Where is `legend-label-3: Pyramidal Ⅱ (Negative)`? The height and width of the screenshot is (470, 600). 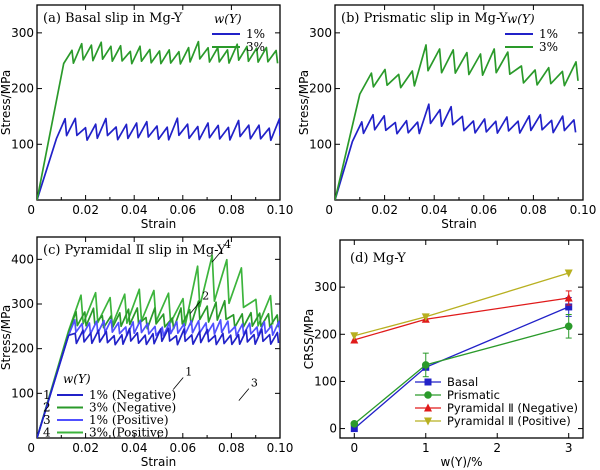 legend-label-3: Pyramidal Ⅱ (Negative) is located at coordinates (512, 408).